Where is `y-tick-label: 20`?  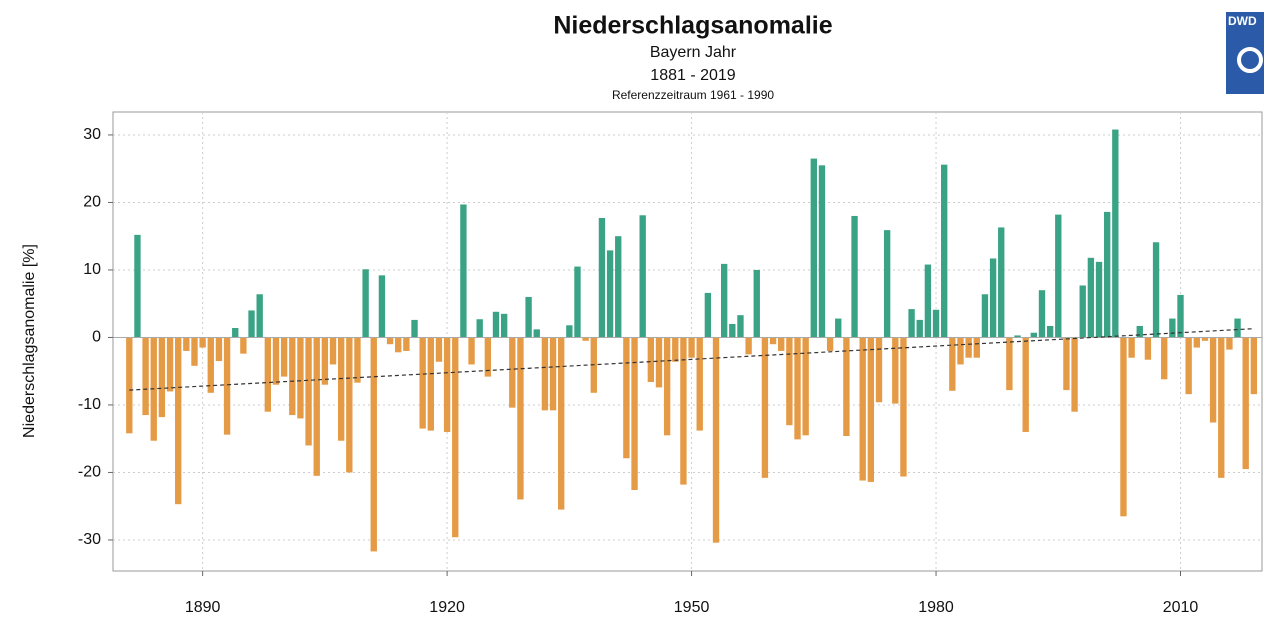 y-tick-label: 20 is located at coordinates (92, 202).